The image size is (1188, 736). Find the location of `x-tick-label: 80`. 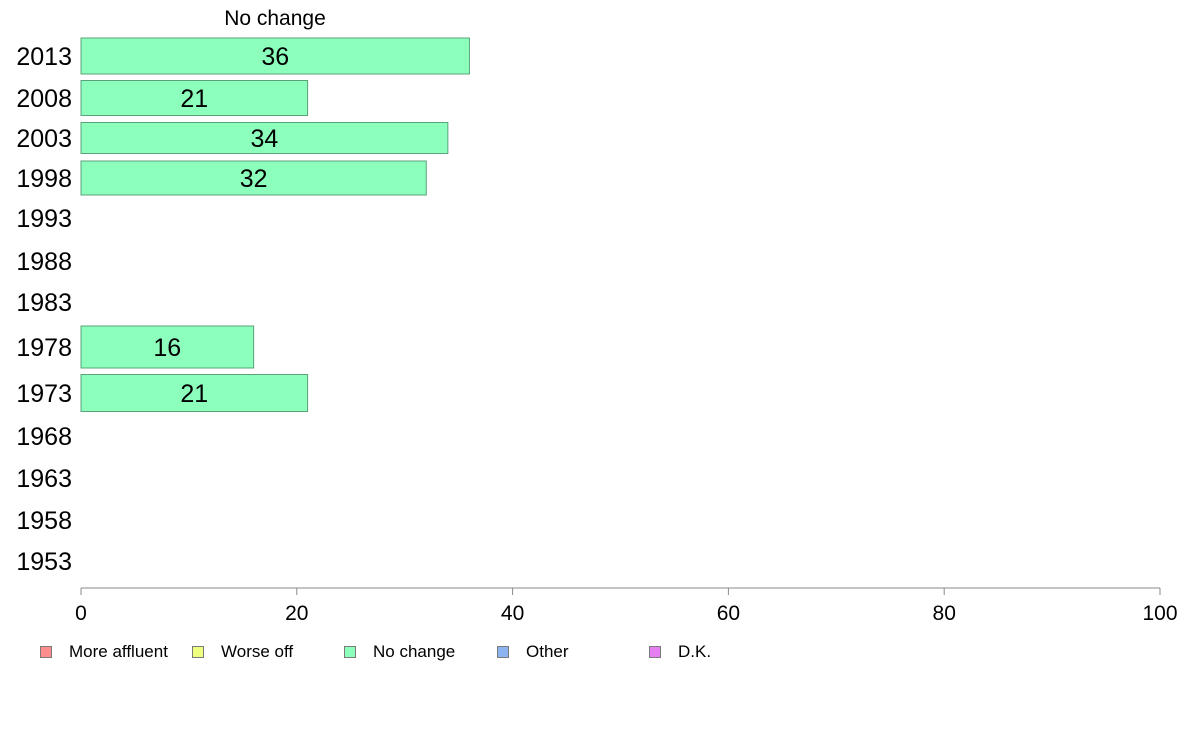

x-tick-label: 80 is located at coordinates (944, 613).